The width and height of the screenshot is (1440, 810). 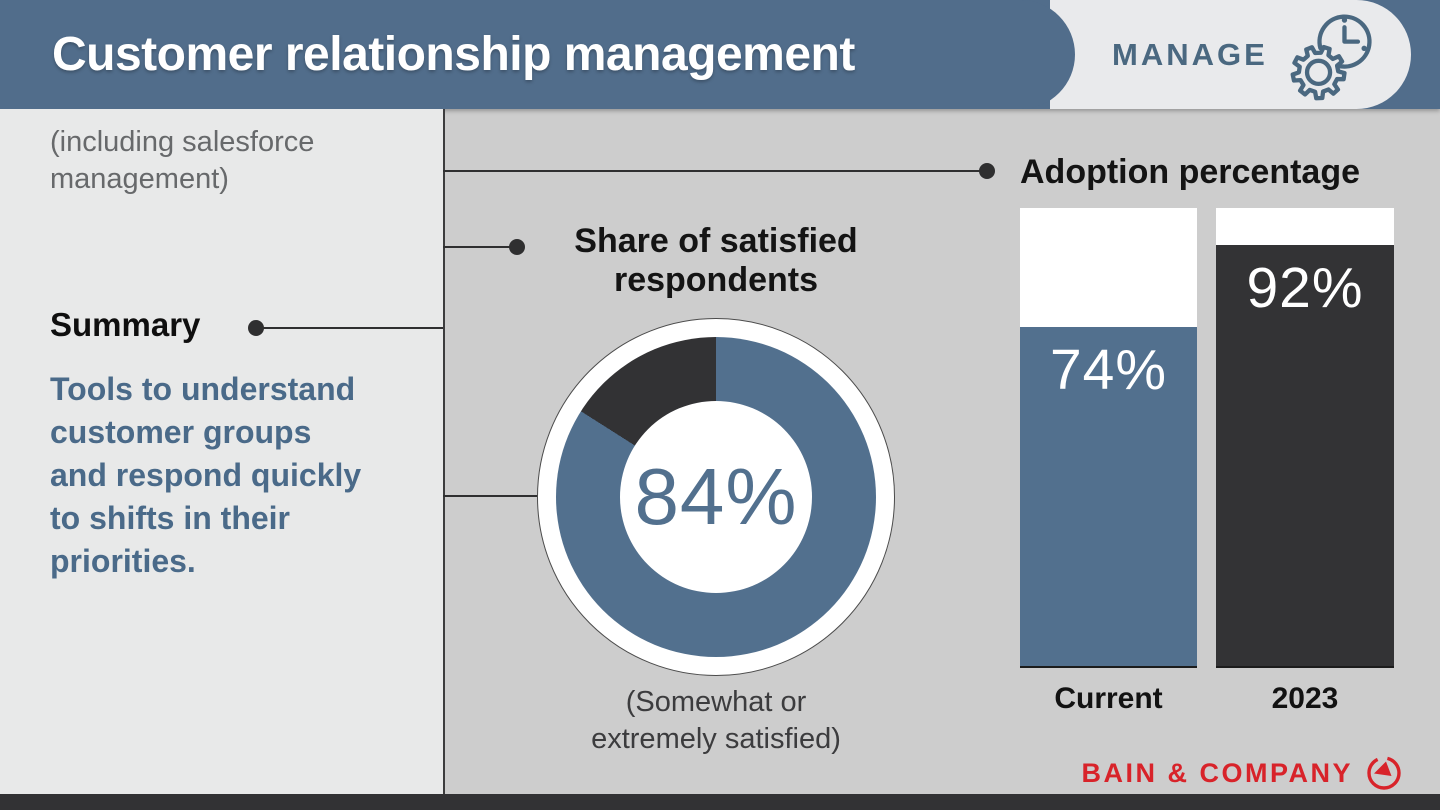 I want to click on bar-fill-2023: 92%, so click(x=1305, y=455).